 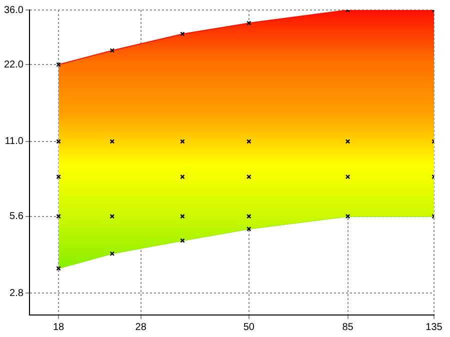 I want to click on y-tick-label: 2.8, so click(x=17, y=293).